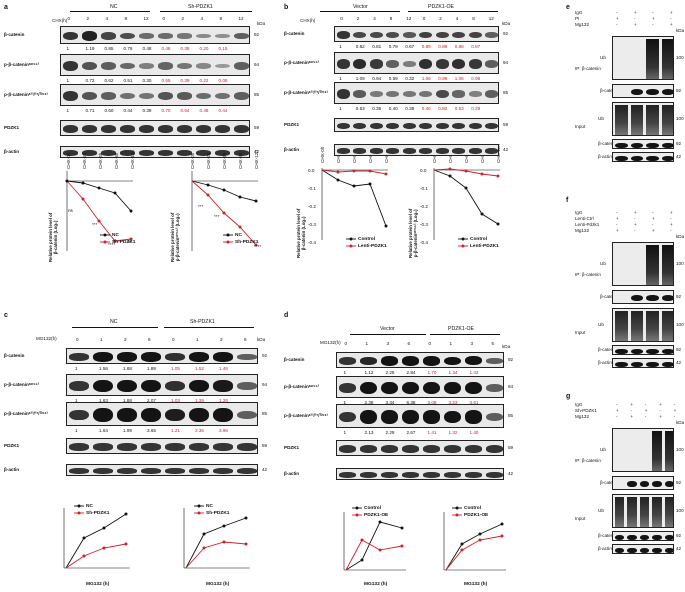  I want to click on quant-red-a-2-2: 0.48, so click(204, 110).